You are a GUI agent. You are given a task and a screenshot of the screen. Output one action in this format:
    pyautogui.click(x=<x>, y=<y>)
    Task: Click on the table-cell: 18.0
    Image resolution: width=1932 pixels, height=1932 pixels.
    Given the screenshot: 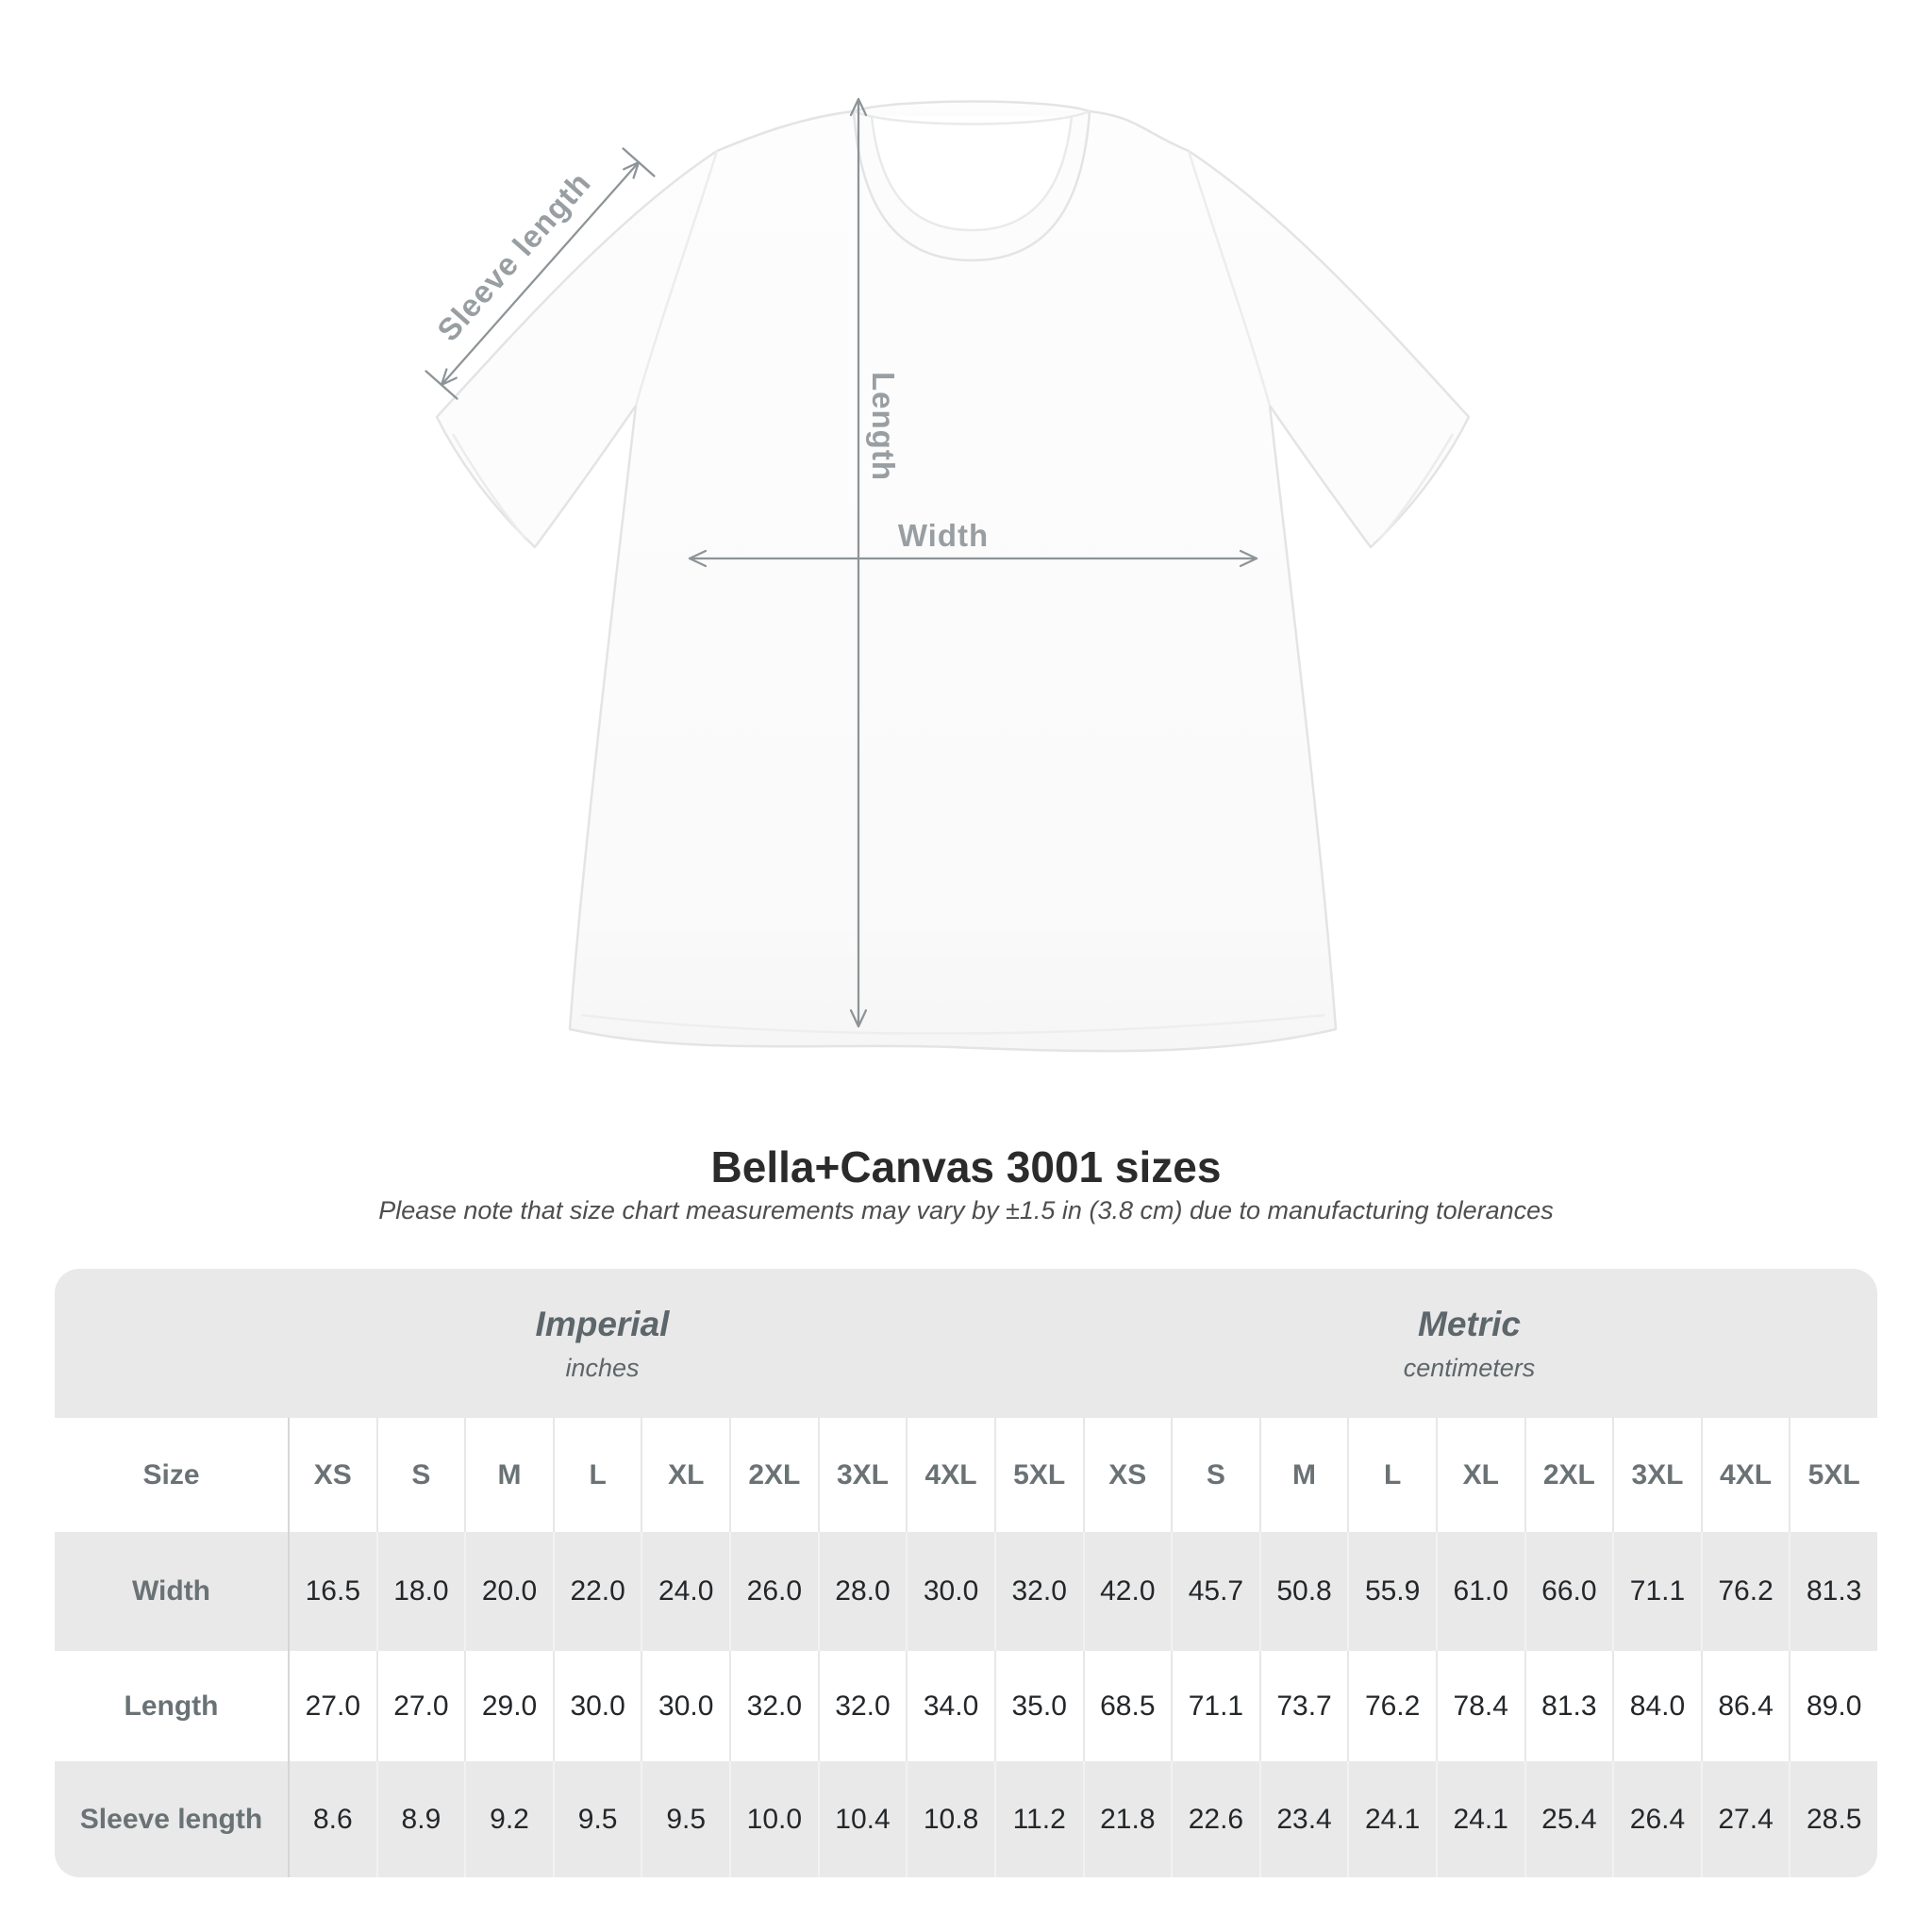 What is the action you would take?
    pyautogui.click(x=420, y=1591)
    